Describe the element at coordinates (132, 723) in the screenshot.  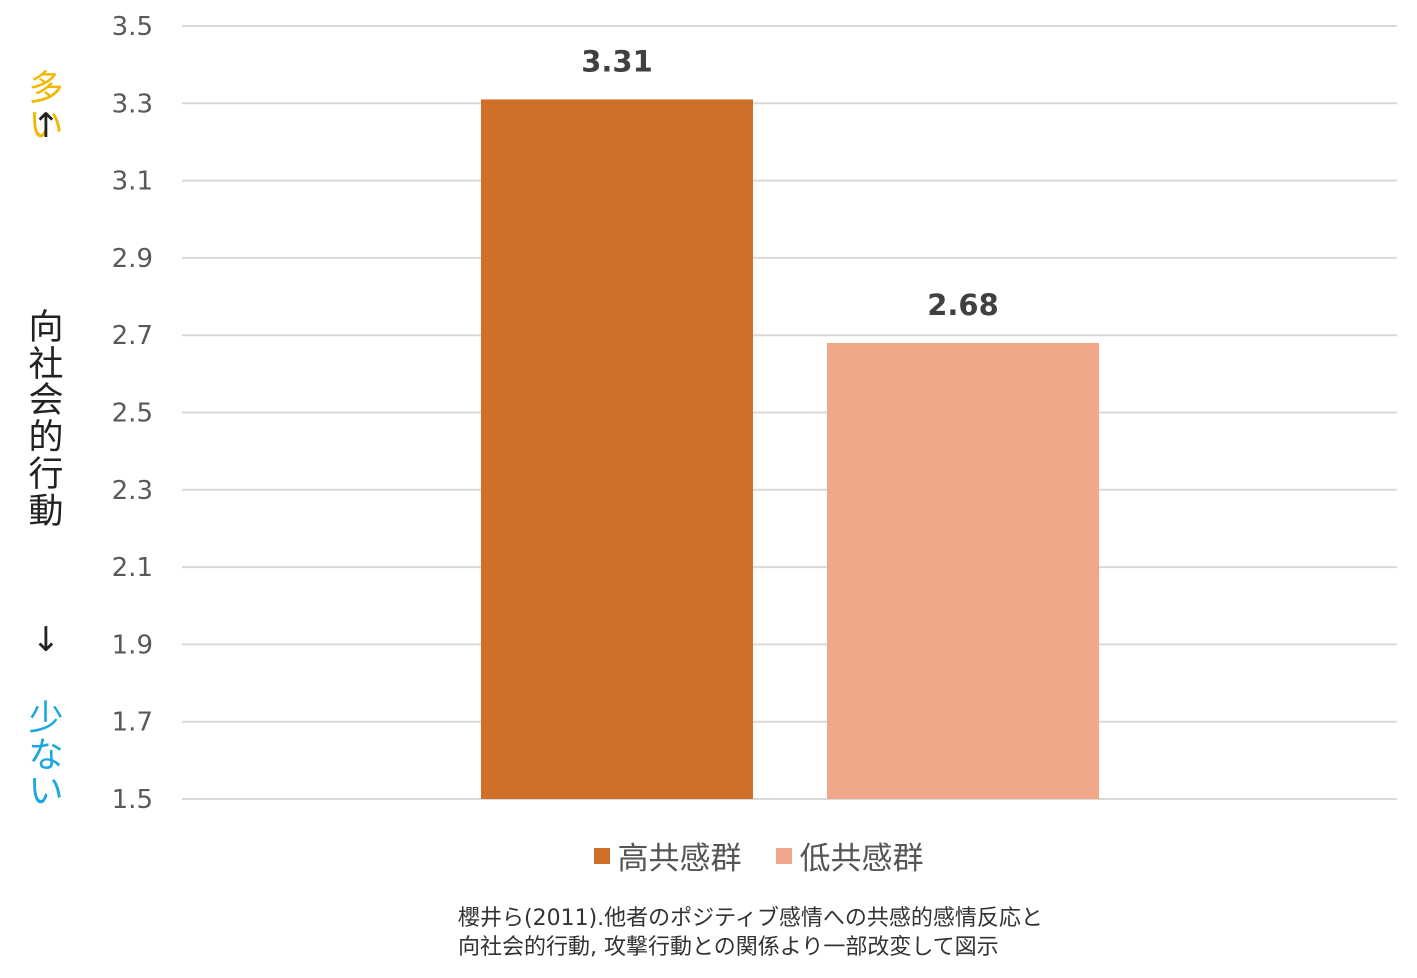
I see `y-tick-label: 1.7` at that location.